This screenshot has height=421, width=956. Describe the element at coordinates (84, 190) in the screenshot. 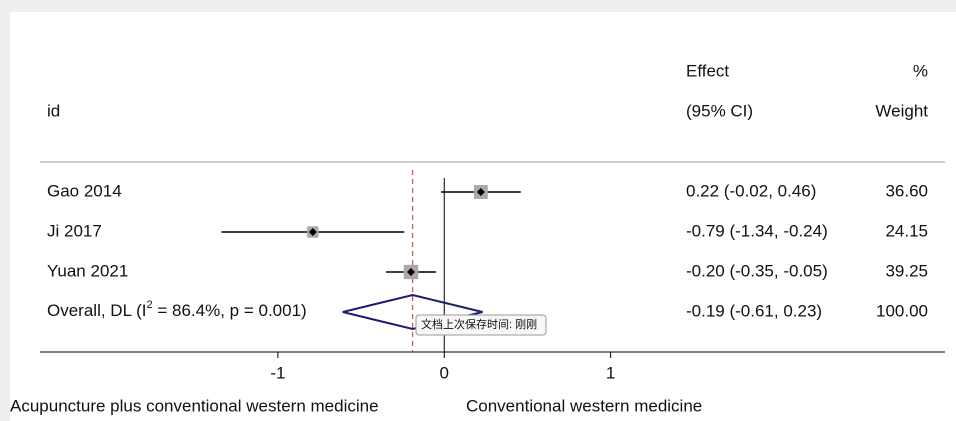

I see `study-label: Gao 2014` at that location.